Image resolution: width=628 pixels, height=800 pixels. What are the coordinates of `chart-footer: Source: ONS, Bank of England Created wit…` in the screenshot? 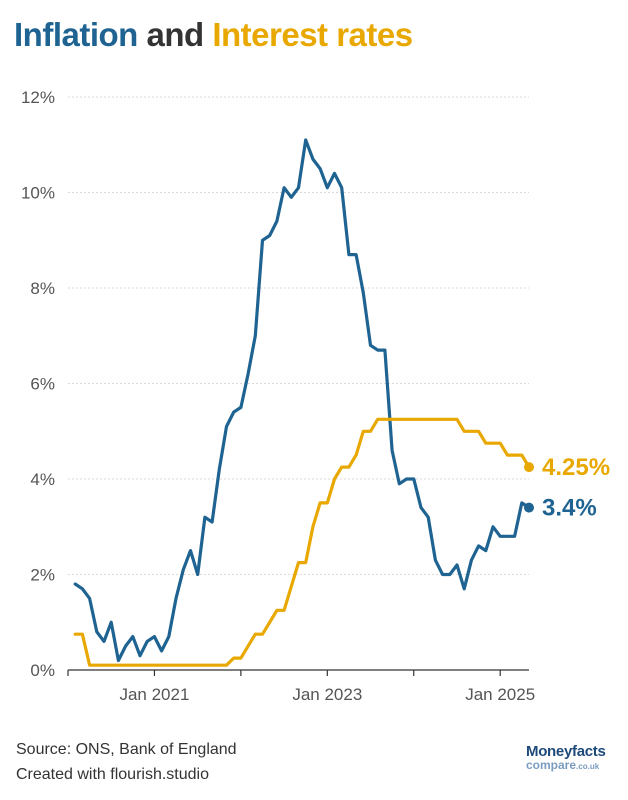 It's located at (126, 762).